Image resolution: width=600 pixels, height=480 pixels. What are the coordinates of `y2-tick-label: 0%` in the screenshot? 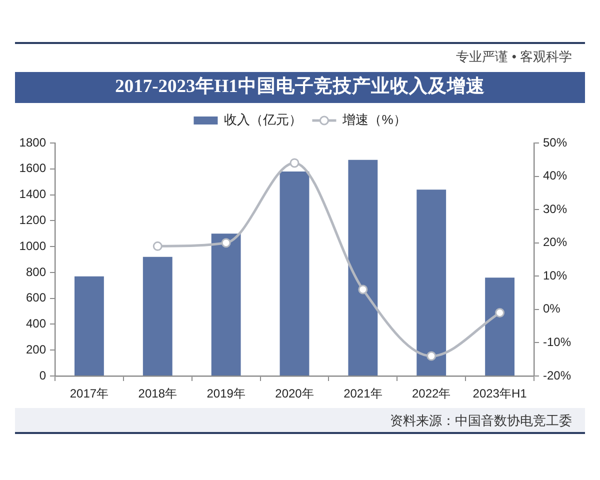 It's located at (552, 309).